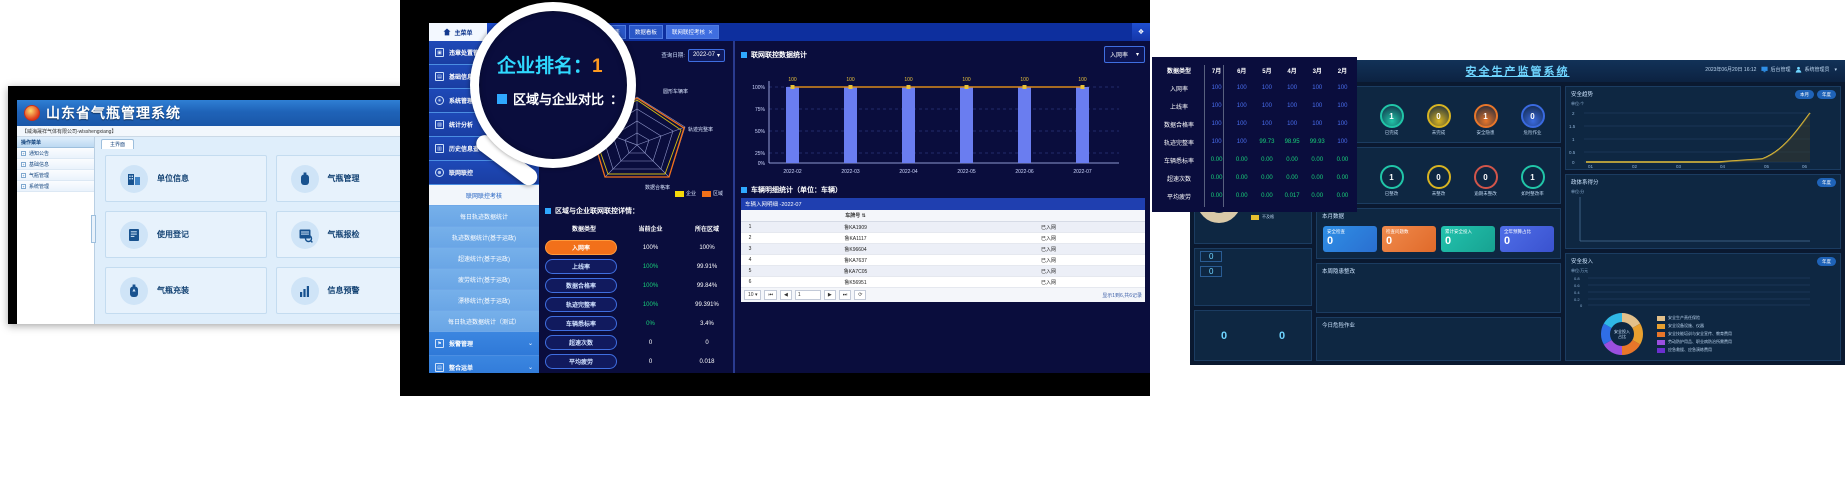 The image size is (1845, 478). What do you see at coordinates (1391, 181) in the screenshot?
I see `stat-circle: 1 已整改` at bounding box center [1391, 181].